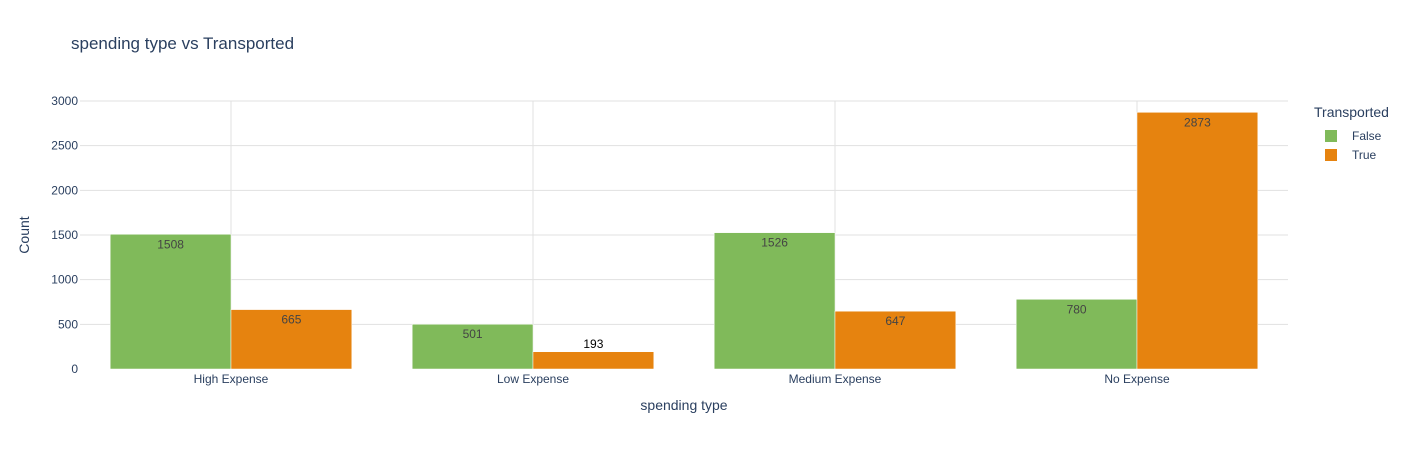 This screenshot has width=1413, height=450. I want to click on x-tick-label: No Expense, so click(1137, 379).